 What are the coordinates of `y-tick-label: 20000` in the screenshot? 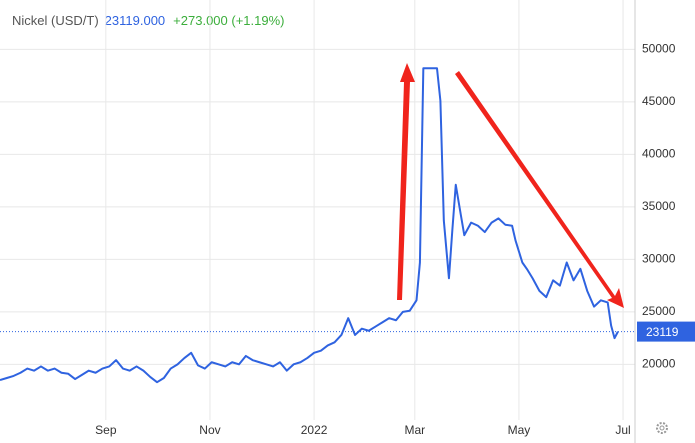 It's located at (659, 364).